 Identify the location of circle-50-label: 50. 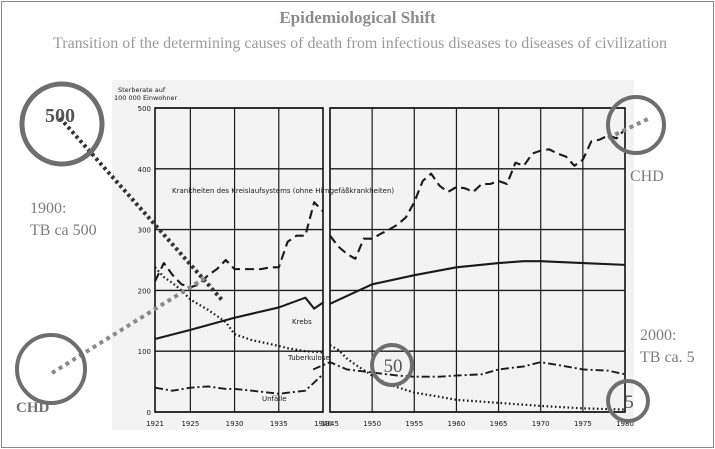
(393, 366).